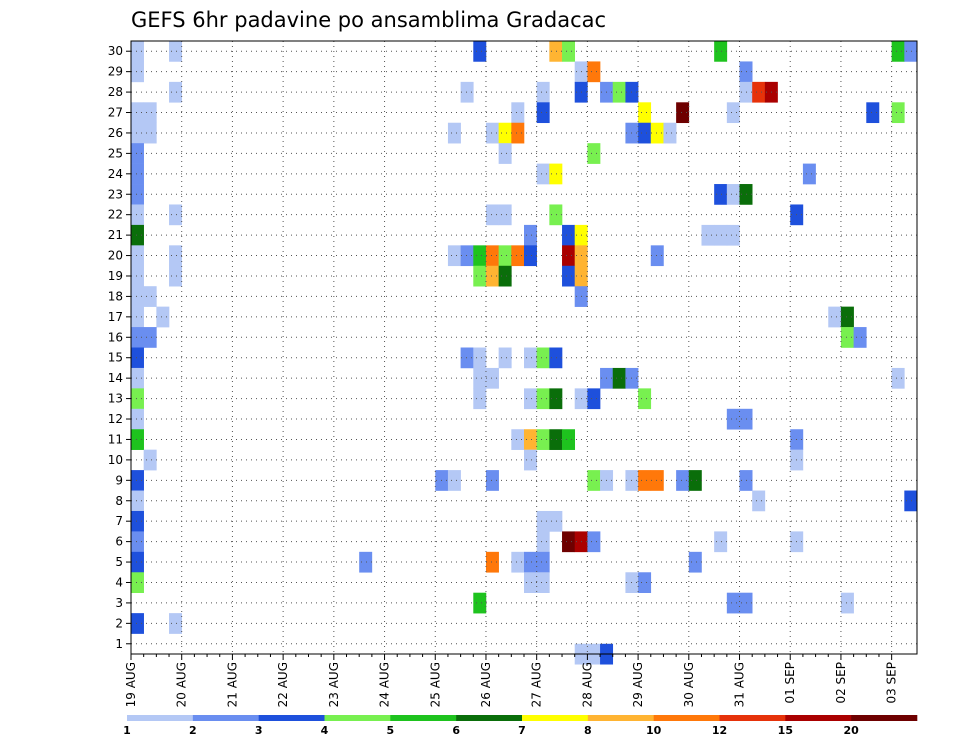 Image resolution: width=960 pixels, height=742 pixels. What do you see at coordinates (131, 684) in the screenshot?
I see `x-tick-label: 19 AUG` at bounding box center [131, 684].